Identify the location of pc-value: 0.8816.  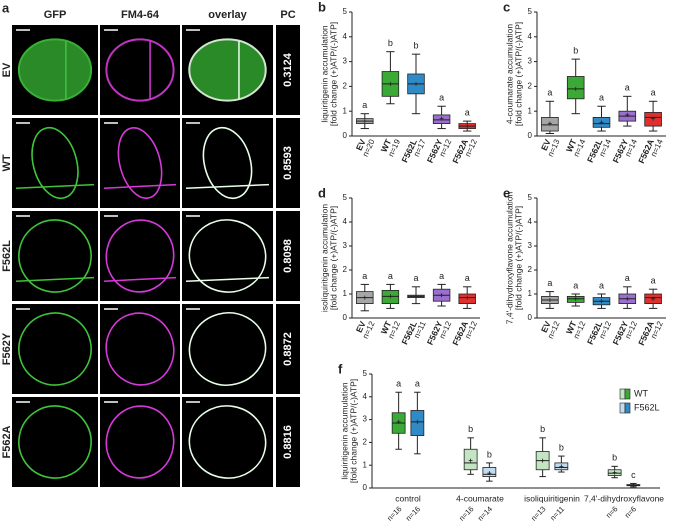
(288, 442).